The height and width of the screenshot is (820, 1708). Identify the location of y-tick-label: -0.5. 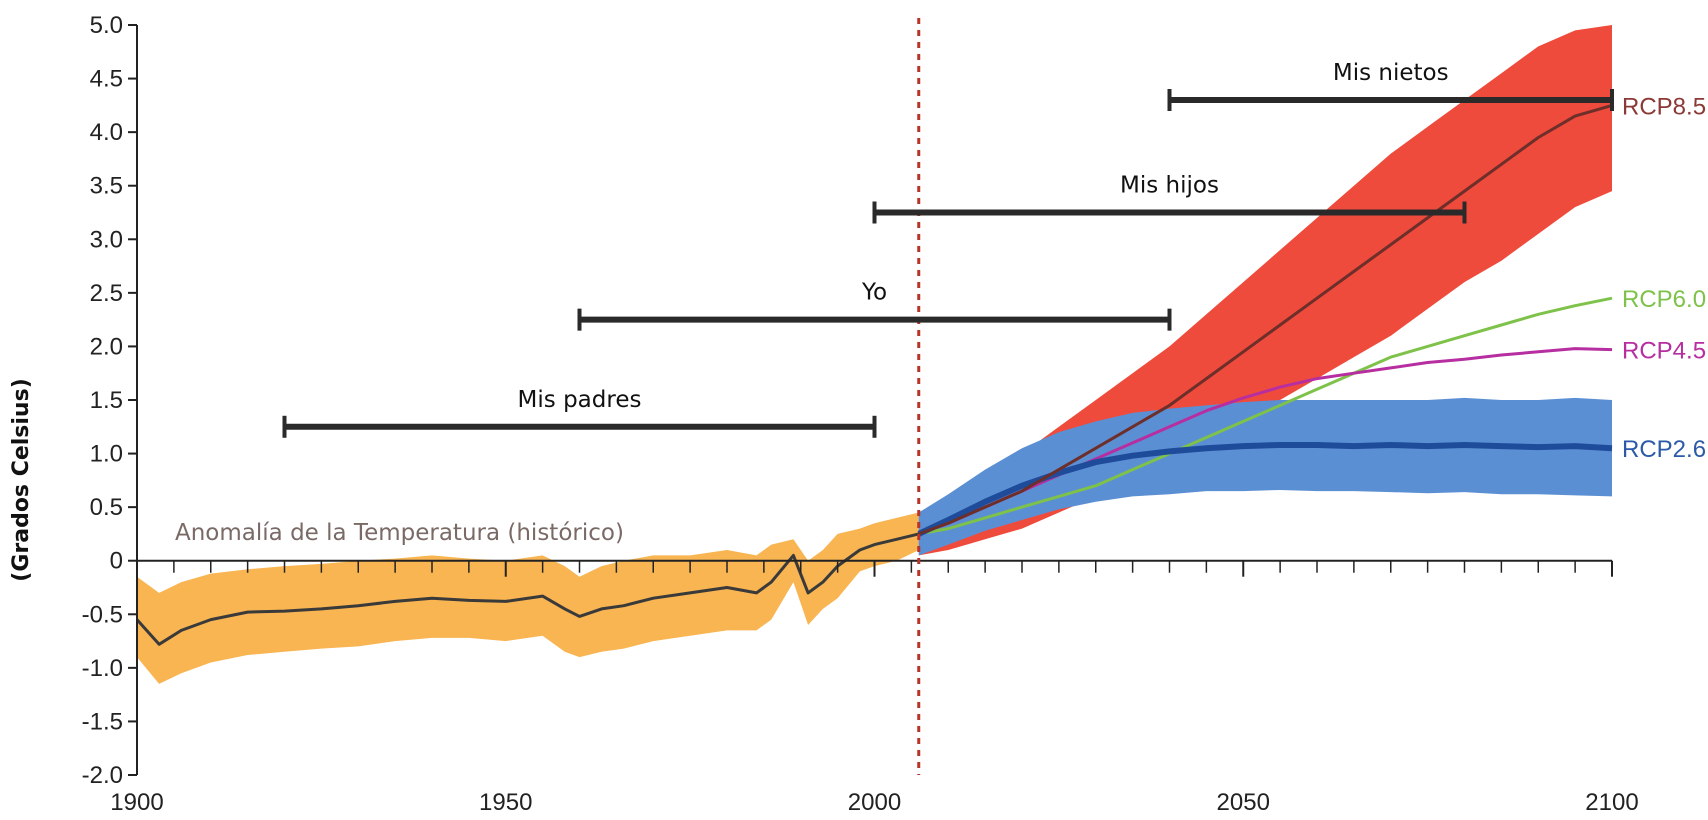
(102, 614).